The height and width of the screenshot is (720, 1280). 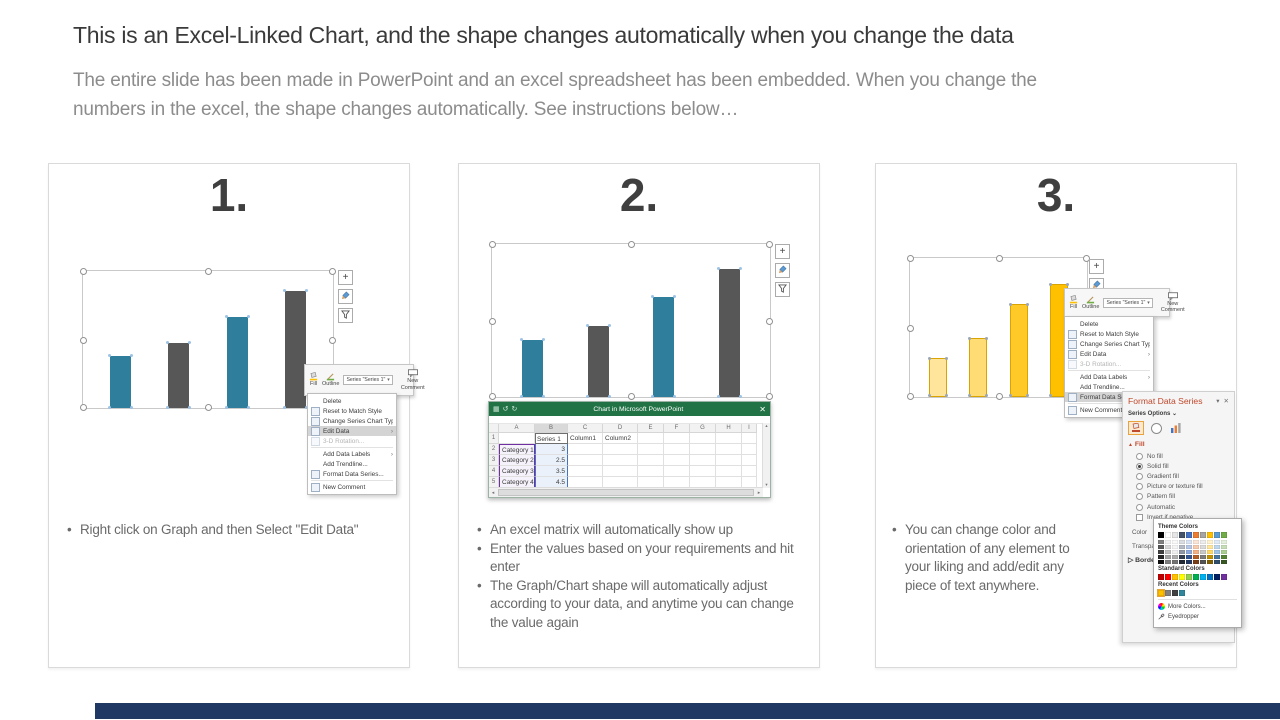 What do you see at coordinates (514, 409) in the screenshot?
I see `redo-icon: ↻` at bounding box center [514, 409].